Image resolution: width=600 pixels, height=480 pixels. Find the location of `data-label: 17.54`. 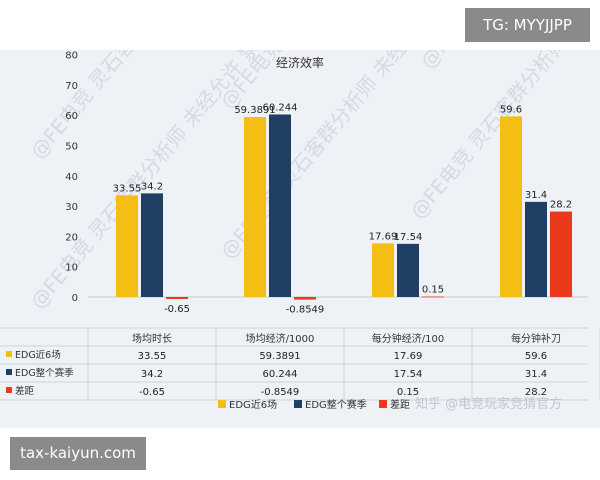

data-label: 17.54 is located at coordinates (408, 237).